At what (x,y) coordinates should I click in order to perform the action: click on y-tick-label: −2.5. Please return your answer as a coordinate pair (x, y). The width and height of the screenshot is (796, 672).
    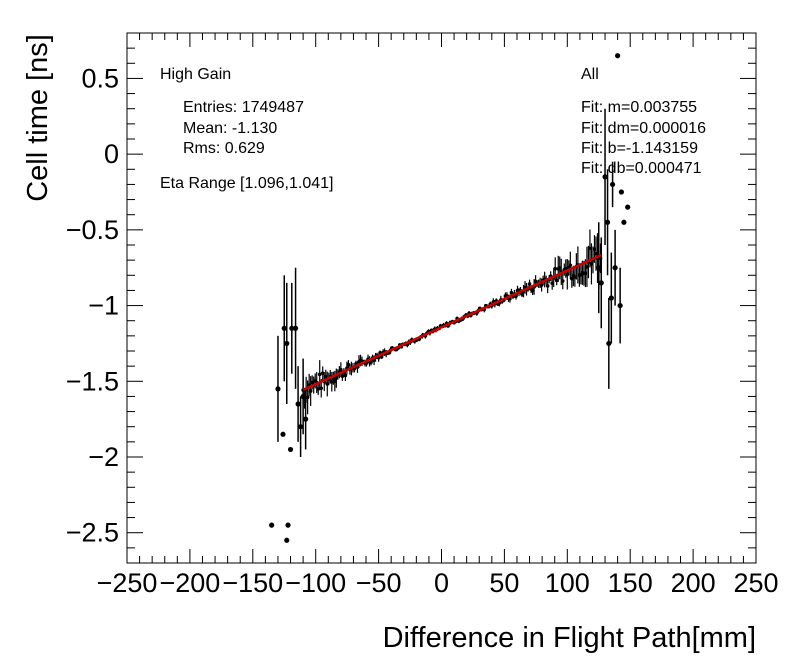
    Looking at the image, I should click on (92, 533).